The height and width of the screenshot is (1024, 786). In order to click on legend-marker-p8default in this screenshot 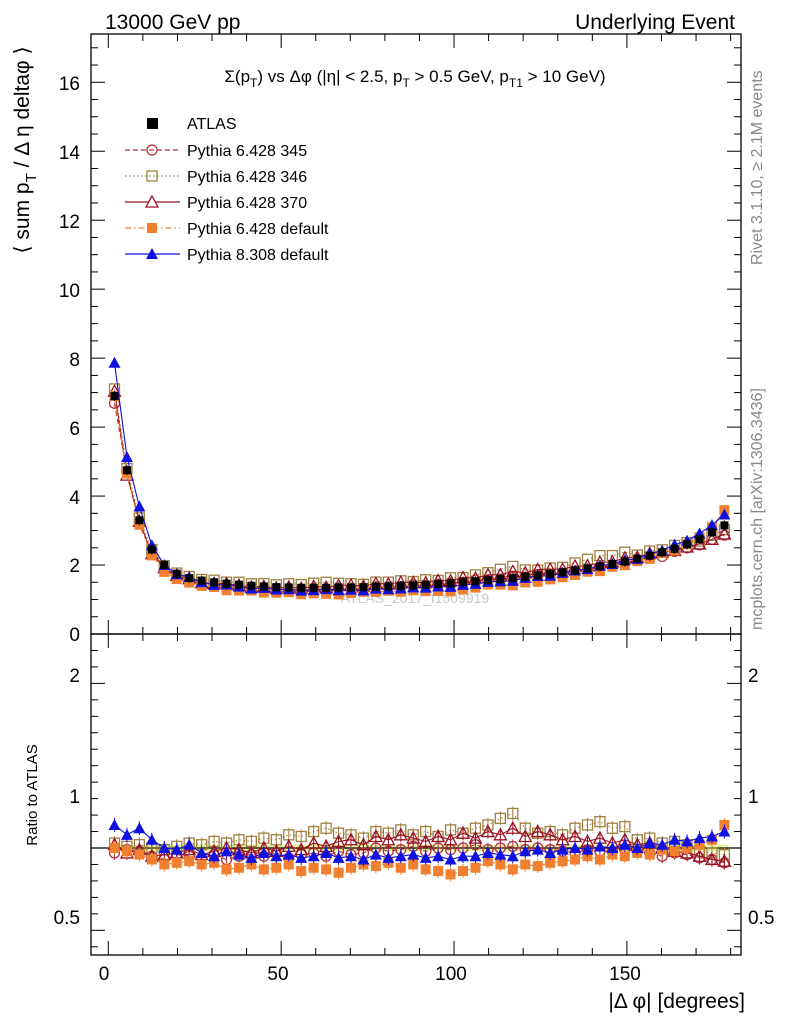, I will do `click(152, 253)`.